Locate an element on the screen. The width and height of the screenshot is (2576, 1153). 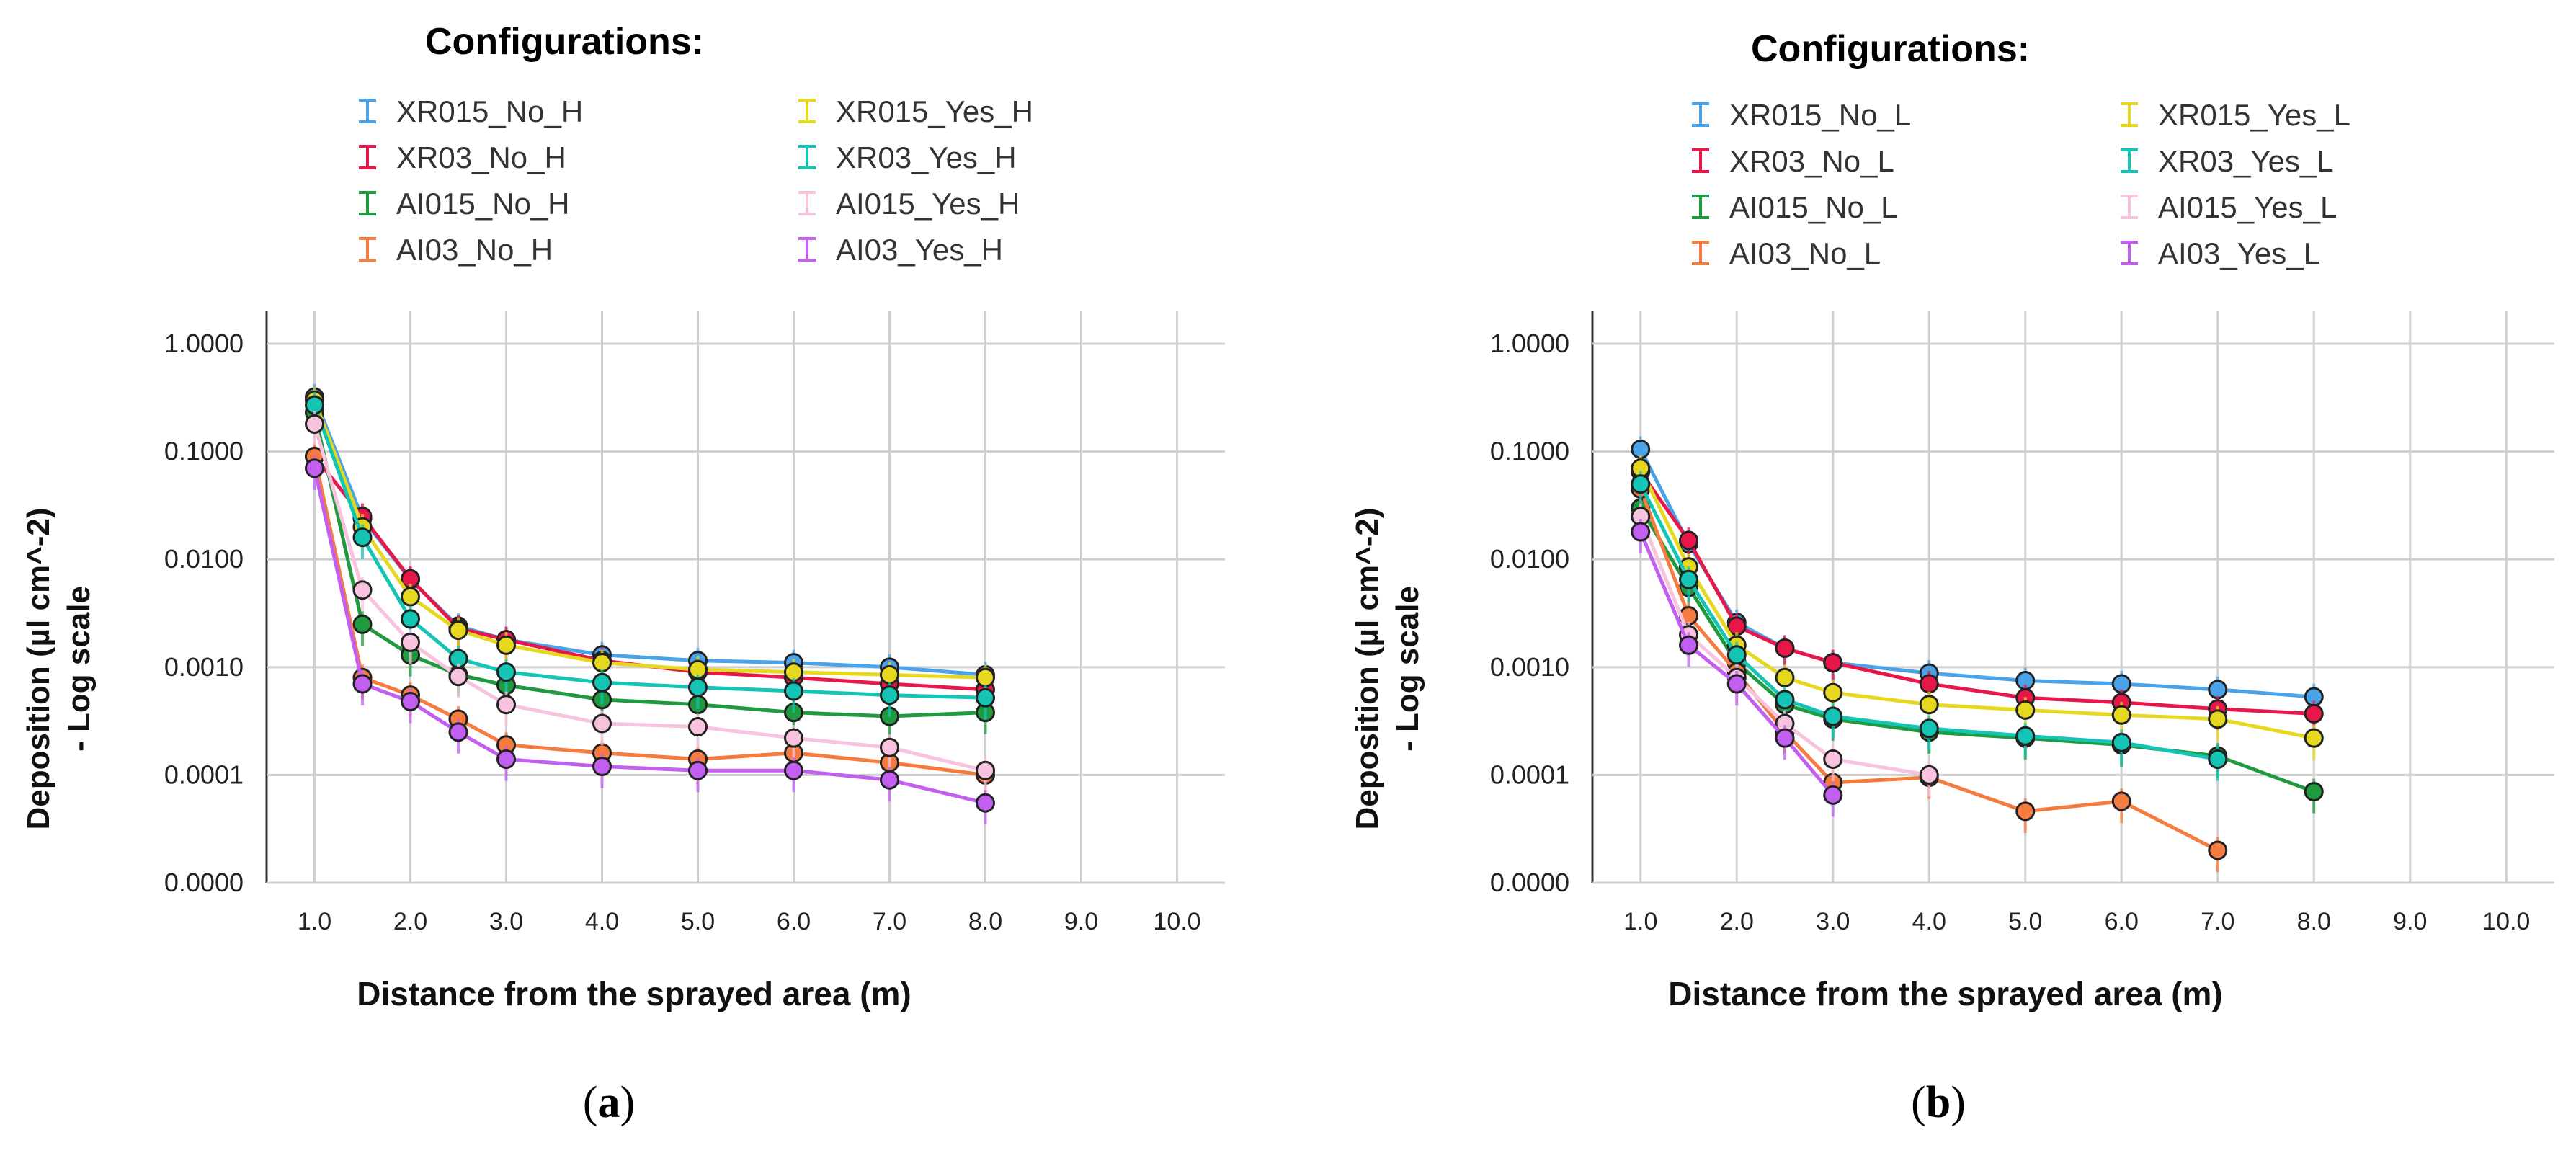
x-tick-label: 8.0 is located at coordinates (985, 921).